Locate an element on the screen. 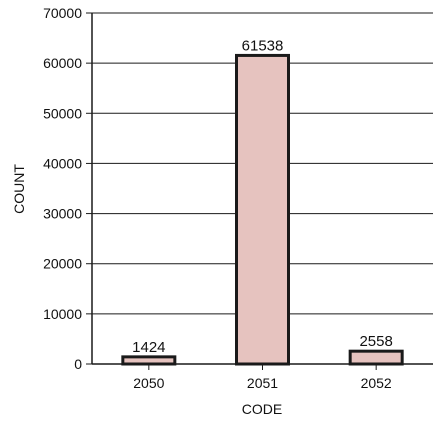 This screenshot has height=421, width=435. x-tick-label-2050: 2050 is located at coordinates (148, 383).